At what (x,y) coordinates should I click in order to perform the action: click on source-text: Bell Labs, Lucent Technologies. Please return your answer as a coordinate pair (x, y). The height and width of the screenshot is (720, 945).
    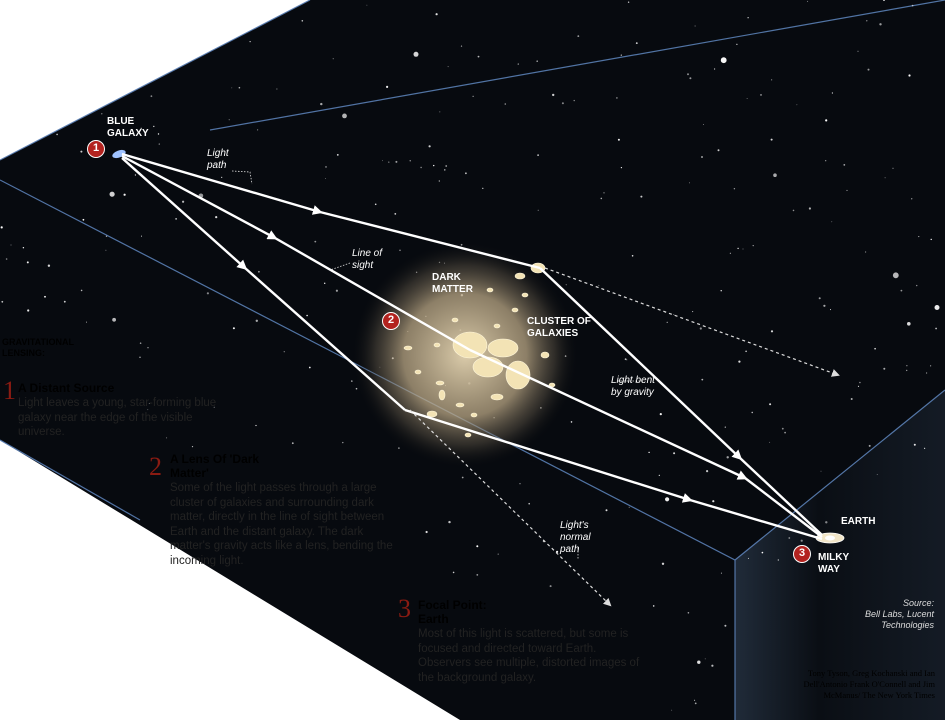
    Looking at the image, I should click on (899, 619).